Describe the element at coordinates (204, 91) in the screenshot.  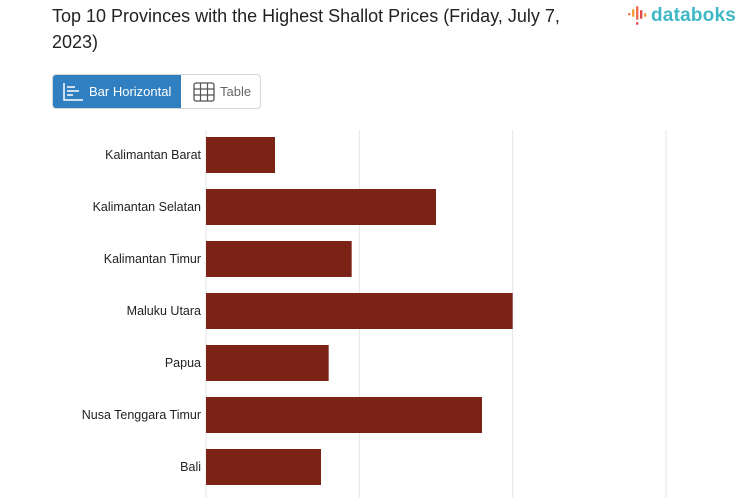
I see `table-icon` at that location.